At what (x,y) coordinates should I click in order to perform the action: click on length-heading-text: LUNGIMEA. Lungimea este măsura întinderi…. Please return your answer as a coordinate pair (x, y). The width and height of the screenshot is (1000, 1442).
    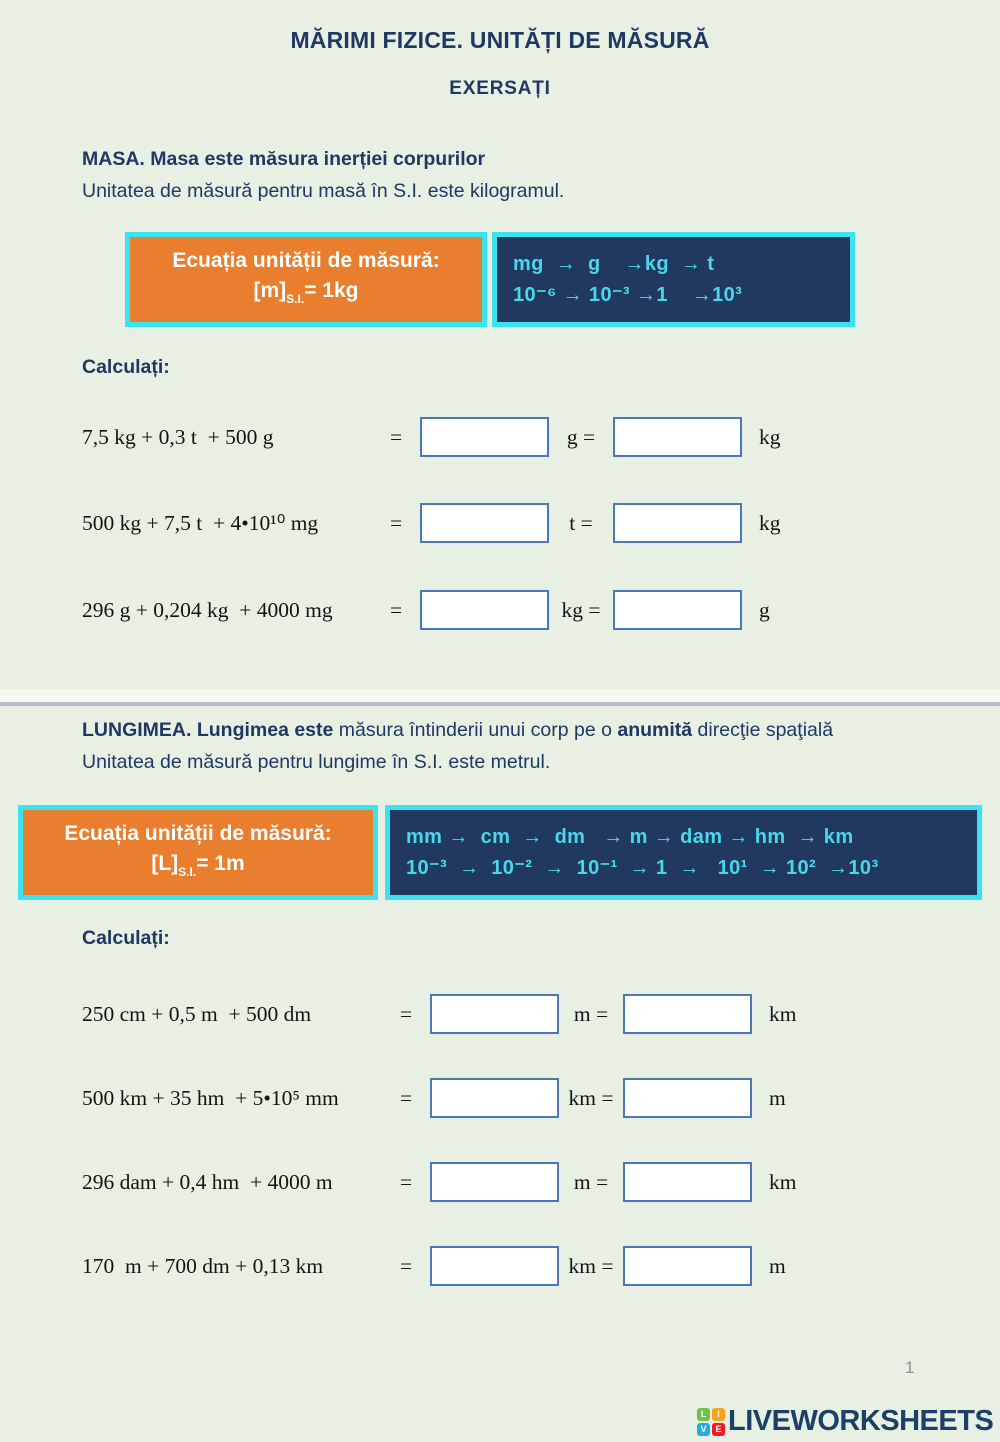
    Looking at the image, I should click on (537, 730).